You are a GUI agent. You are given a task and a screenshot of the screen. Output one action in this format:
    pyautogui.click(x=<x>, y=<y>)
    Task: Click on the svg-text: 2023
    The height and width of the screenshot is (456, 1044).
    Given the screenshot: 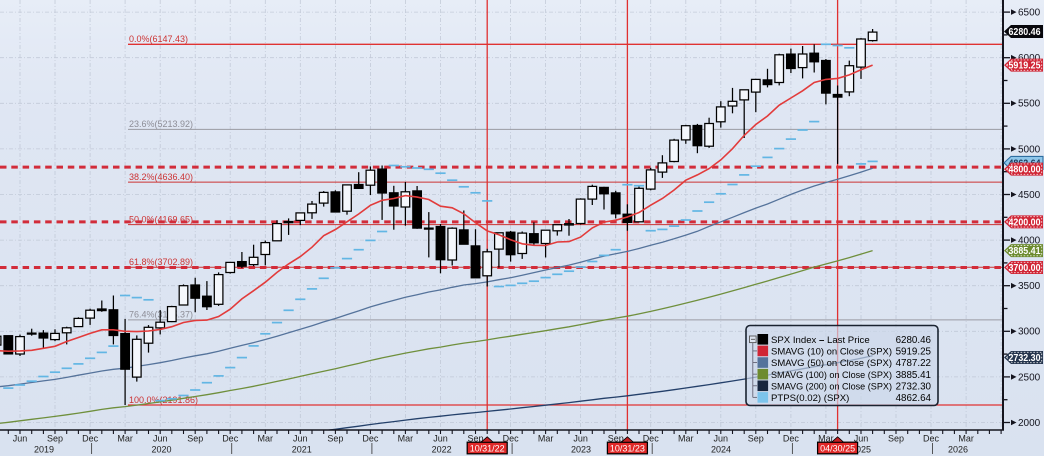 What is the action you would take?
    pyautogui.click(x=581, y=450)
    